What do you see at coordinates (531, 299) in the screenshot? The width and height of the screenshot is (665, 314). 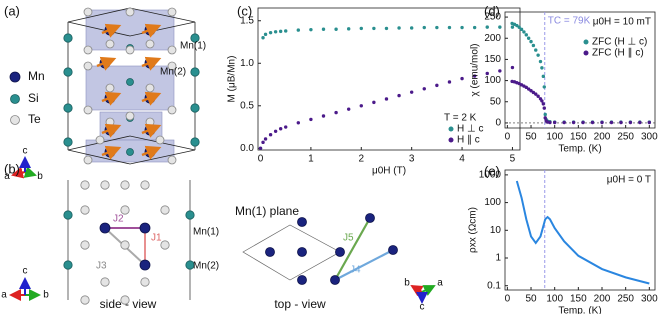 I see `x-tick-label: 50` at bounding box center [531, 299].